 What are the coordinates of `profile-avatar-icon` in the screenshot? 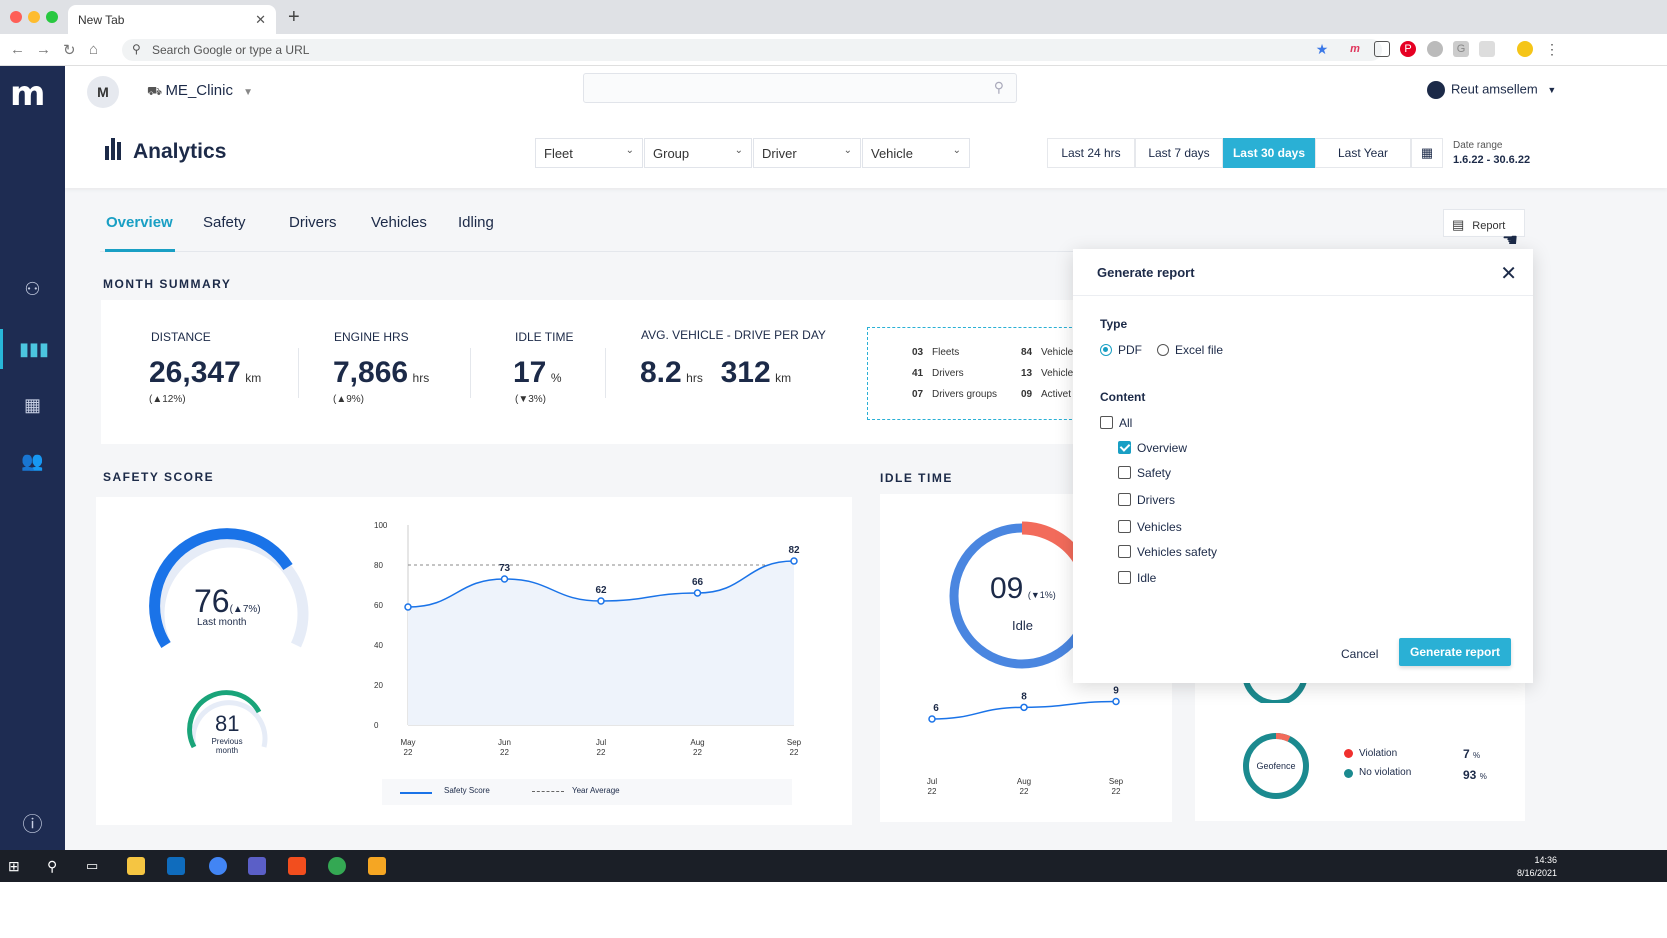 It's located at (1525, 49).